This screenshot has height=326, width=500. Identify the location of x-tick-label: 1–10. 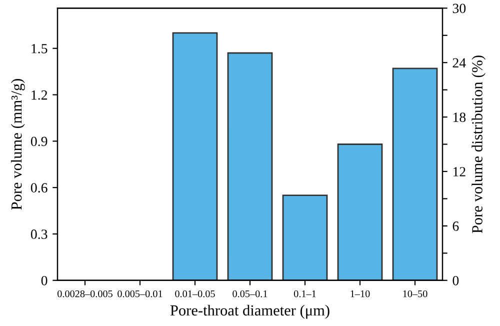
(360, 294).